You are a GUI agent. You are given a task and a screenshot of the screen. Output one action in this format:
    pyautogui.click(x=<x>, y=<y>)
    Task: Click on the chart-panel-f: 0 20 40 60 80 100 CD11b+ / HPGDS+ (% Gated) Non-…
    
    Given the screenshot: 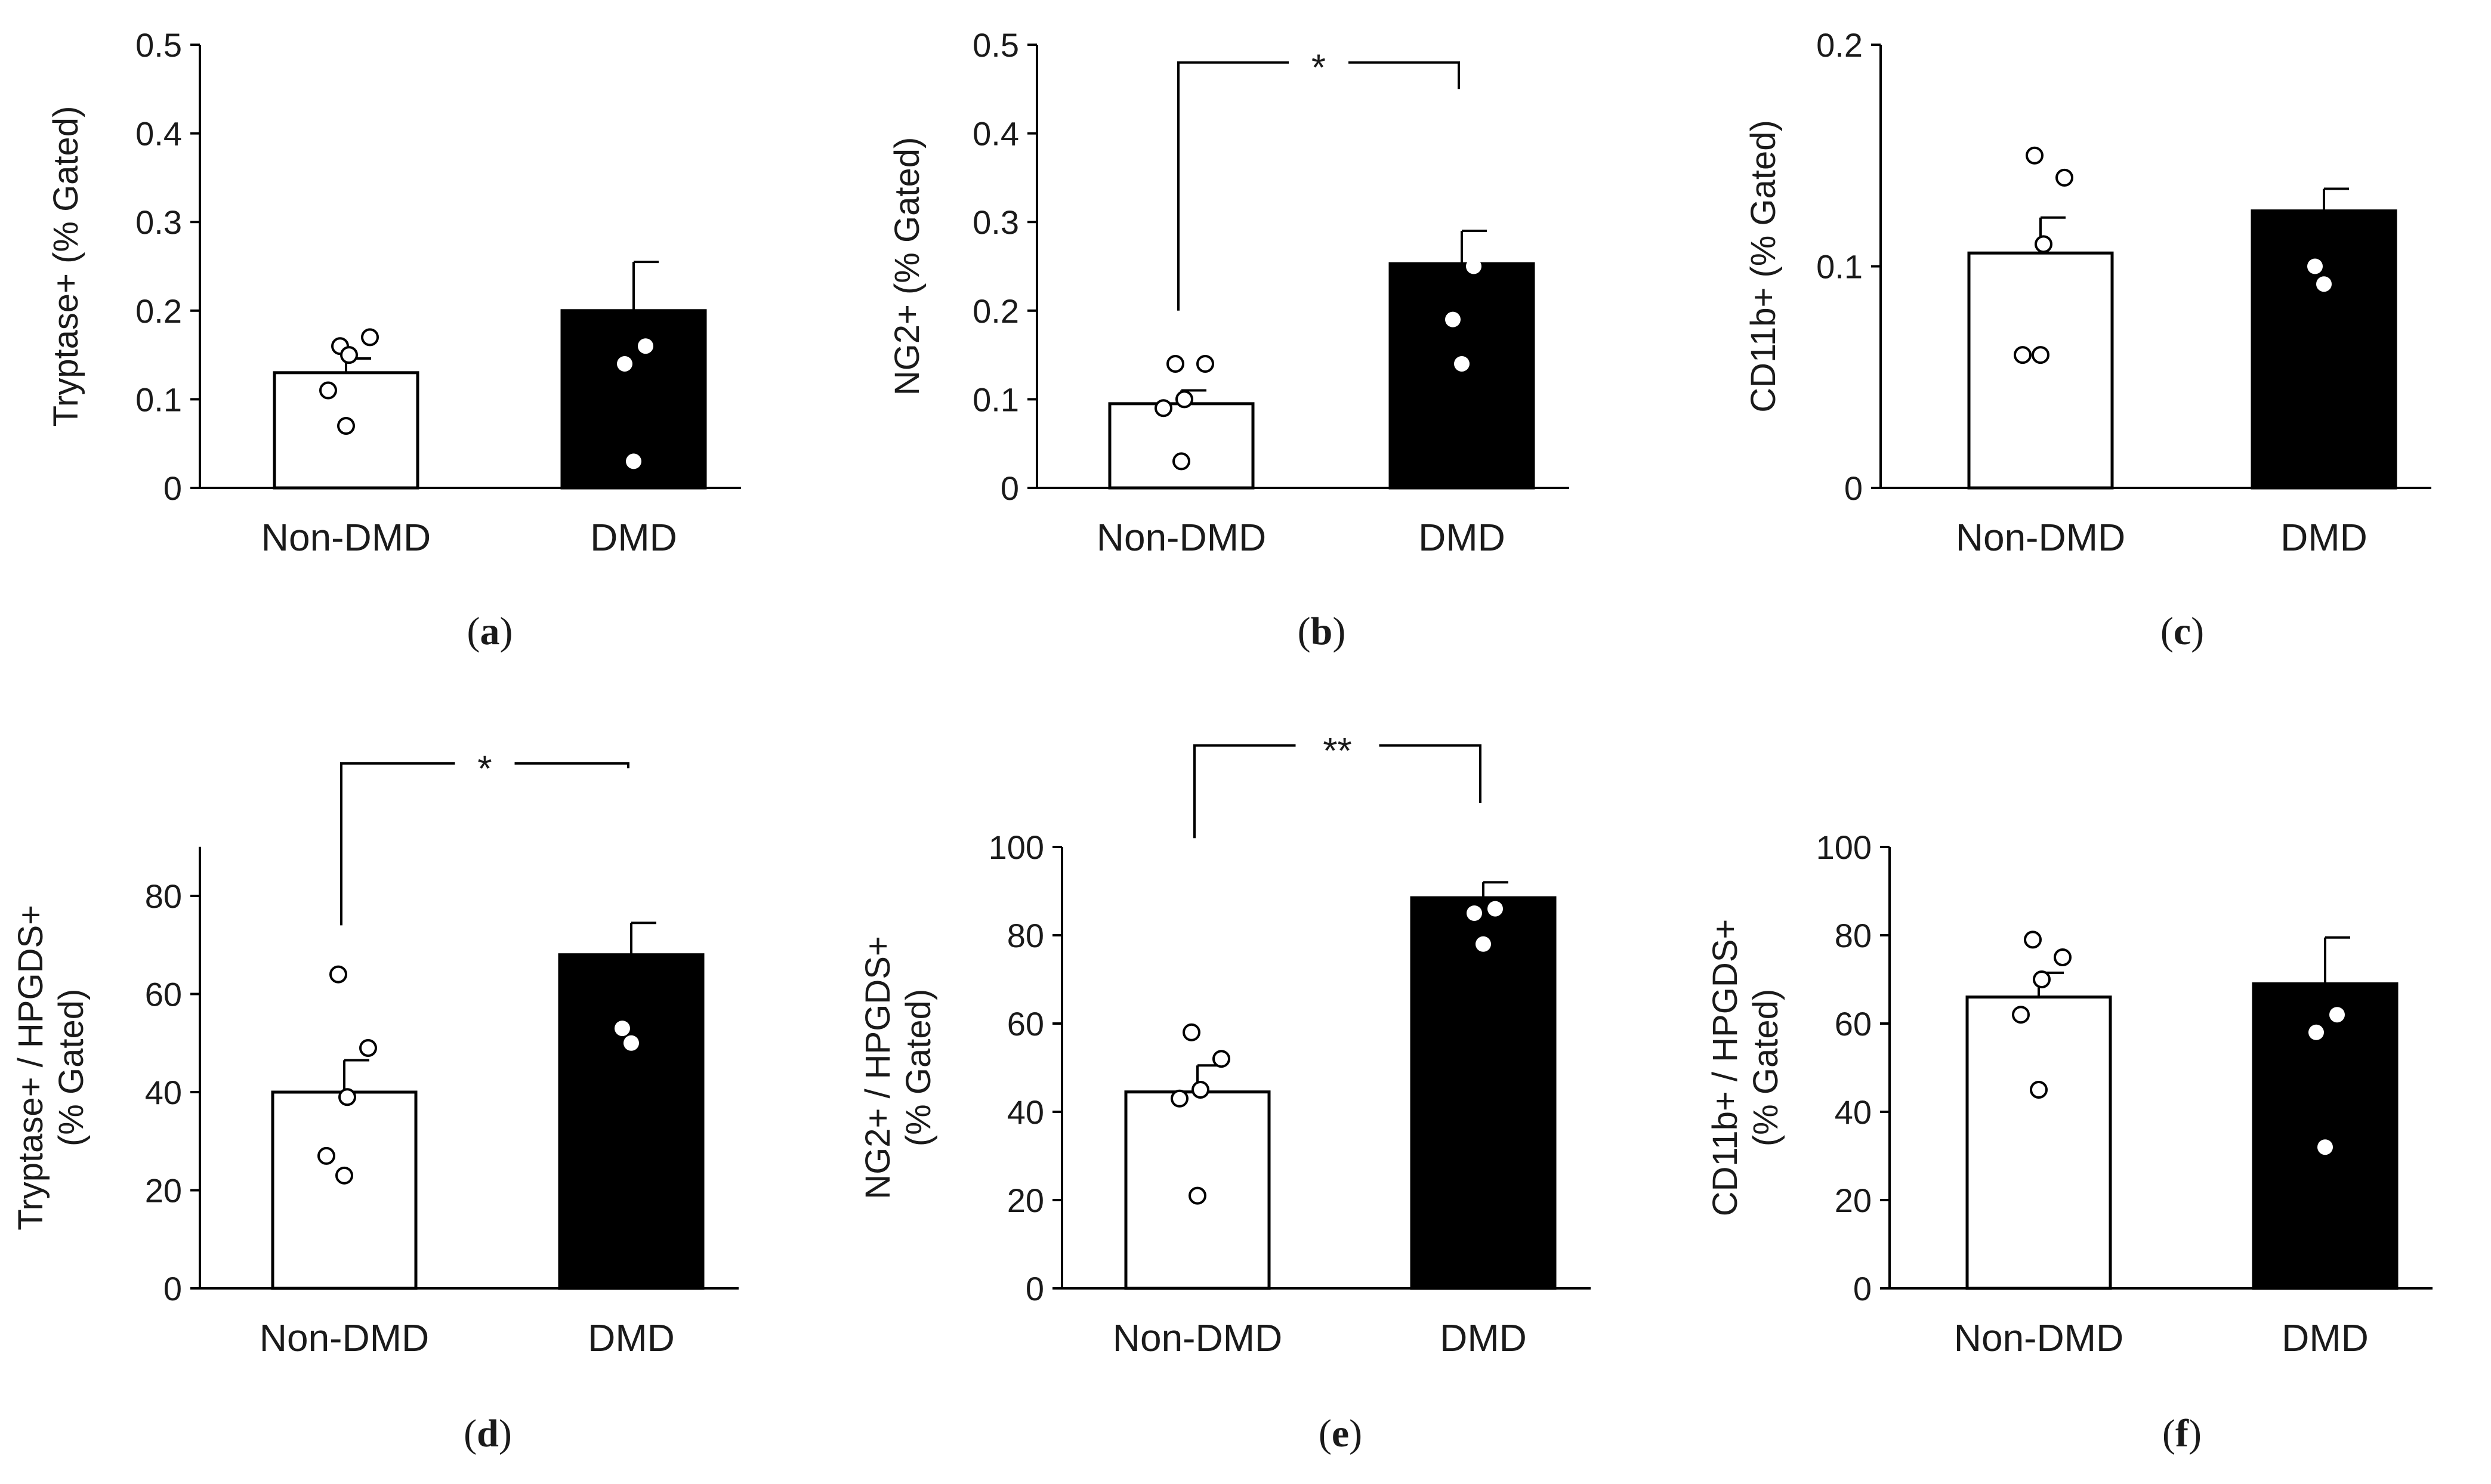 What is the action you would take?
    pyautogui.click(x=2070, y=1141)
    